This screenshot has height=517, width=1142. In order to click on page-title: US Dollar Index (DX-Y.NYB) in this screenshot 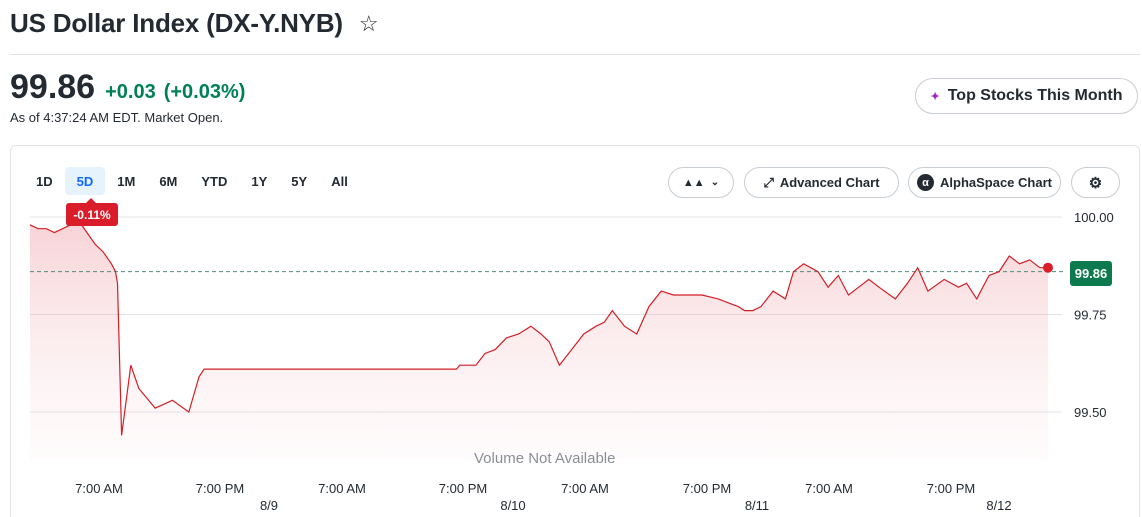, I will do `click(176, 23)`.